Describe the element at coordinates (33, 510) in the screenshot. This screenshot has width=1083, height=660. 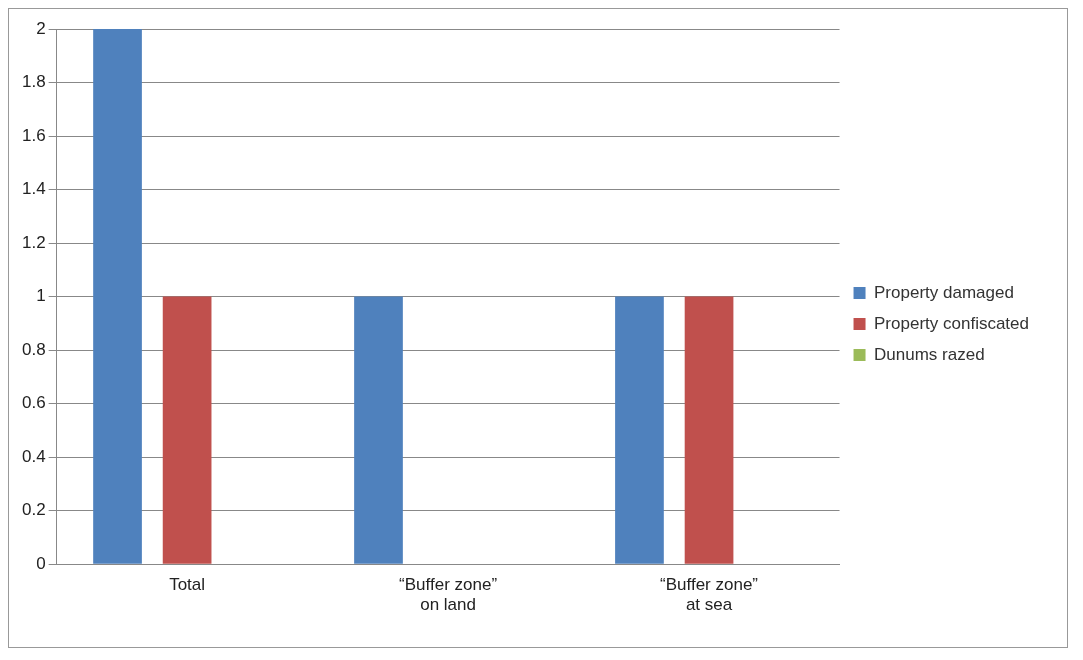
I see `y-tick-label: 0.2` at that location.